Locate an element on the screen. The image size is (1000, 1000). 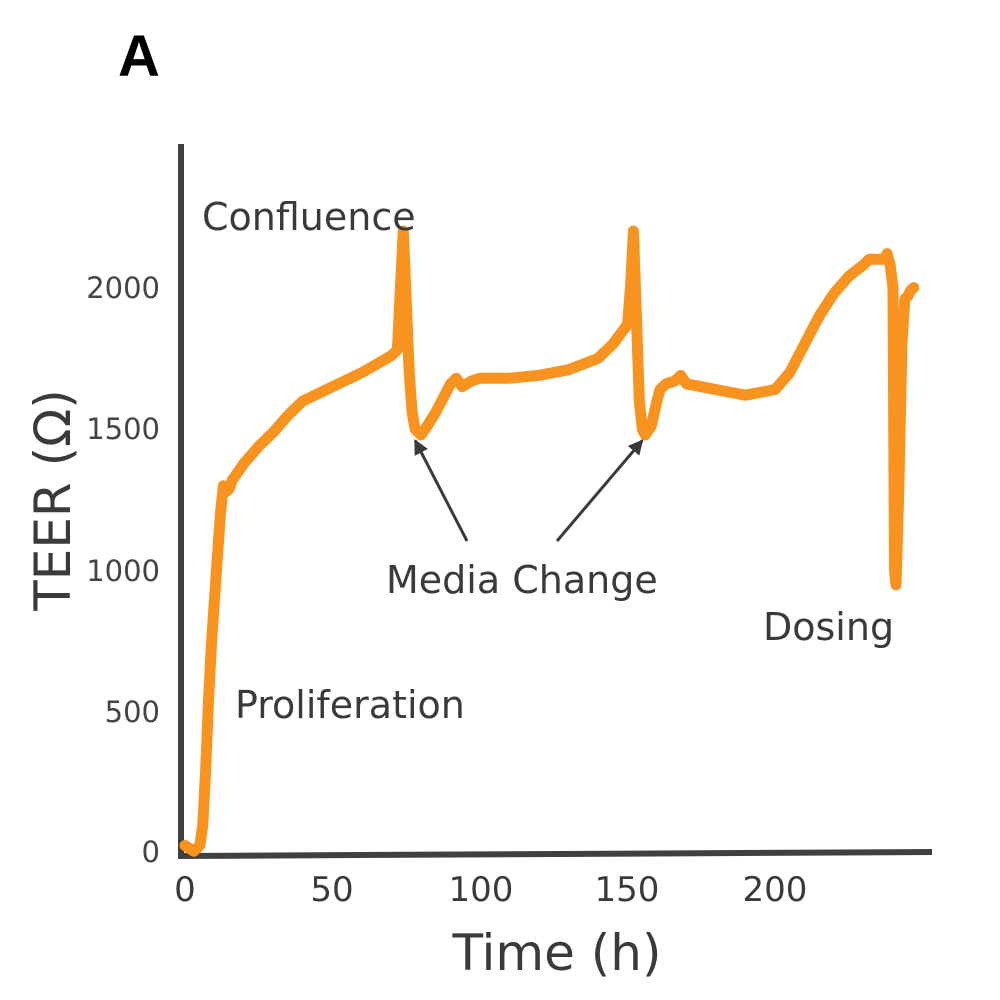
y-tick-label: 2000 is located at coordinates (123, 288).